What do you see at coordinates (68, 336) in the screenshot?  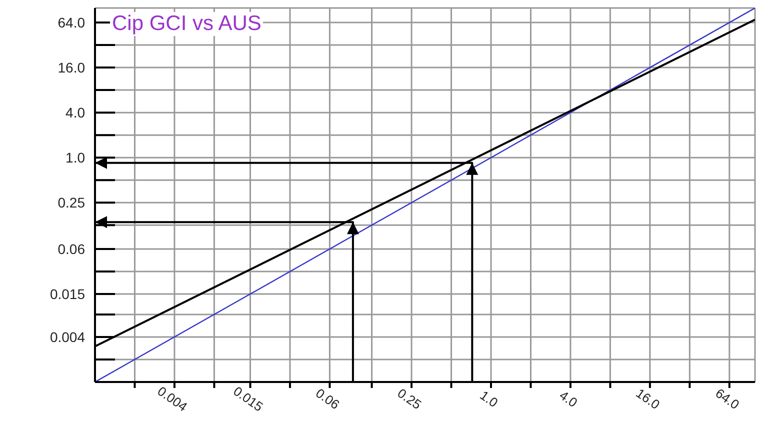 I see `y-tick-label: 0.004` at bounding box center [68, 336].